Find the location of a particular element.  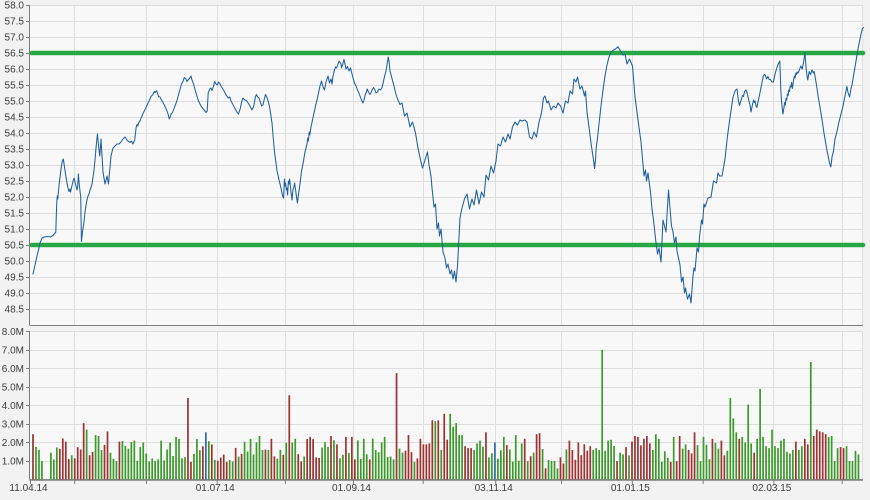

svg-text: 56.5 is located at coordinates (15, 54).